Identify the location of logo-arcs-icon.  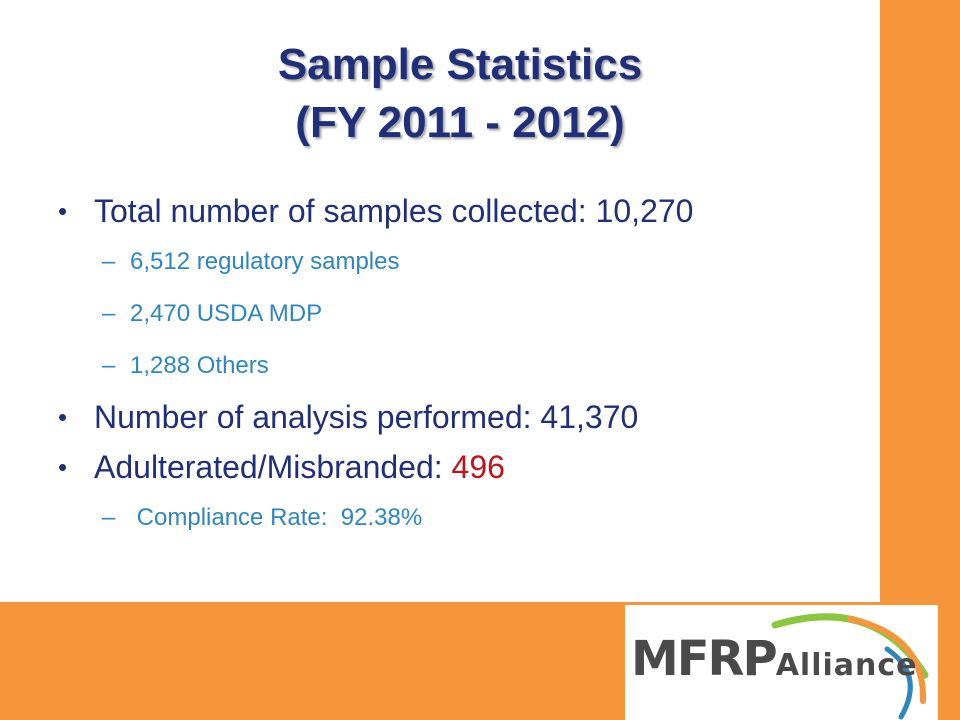
(850, 666).